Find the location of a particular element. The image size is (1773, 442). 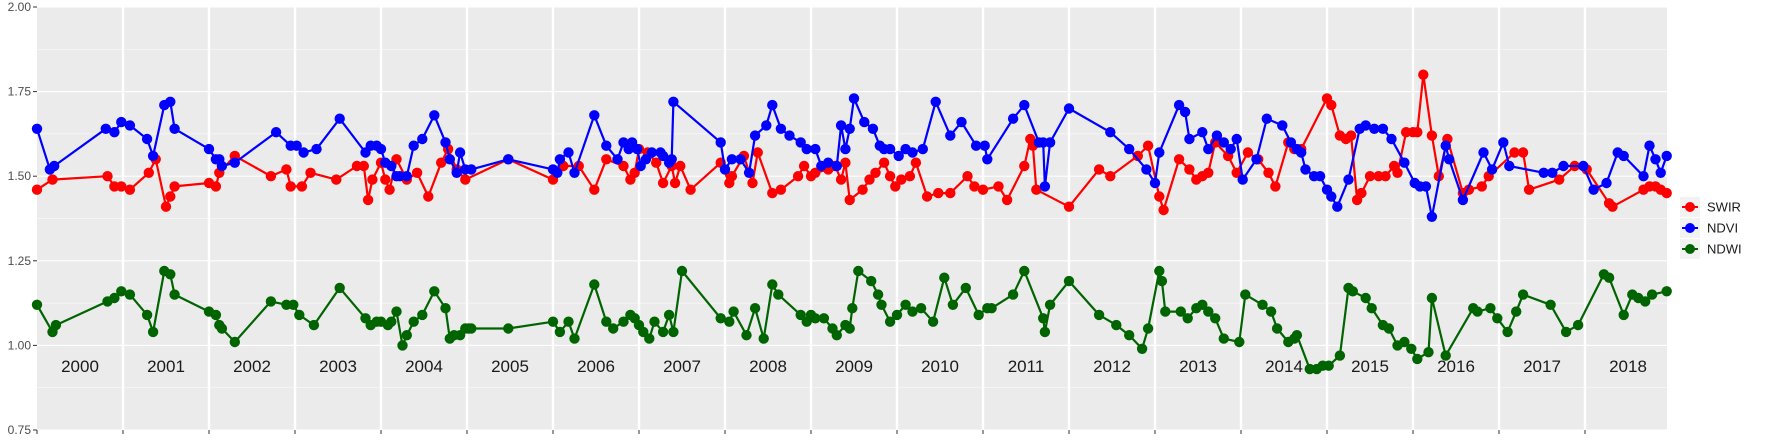

legend-item-ndvi: NDVI is located at coordinates (1709, 228).